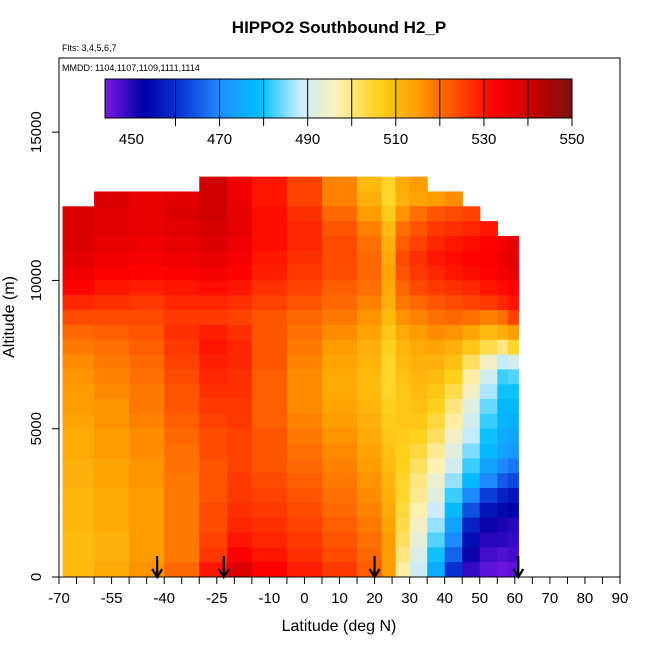 This screenshot has width=650, height=650. I want to click on x-tick-label: 90, so click(620, 598).